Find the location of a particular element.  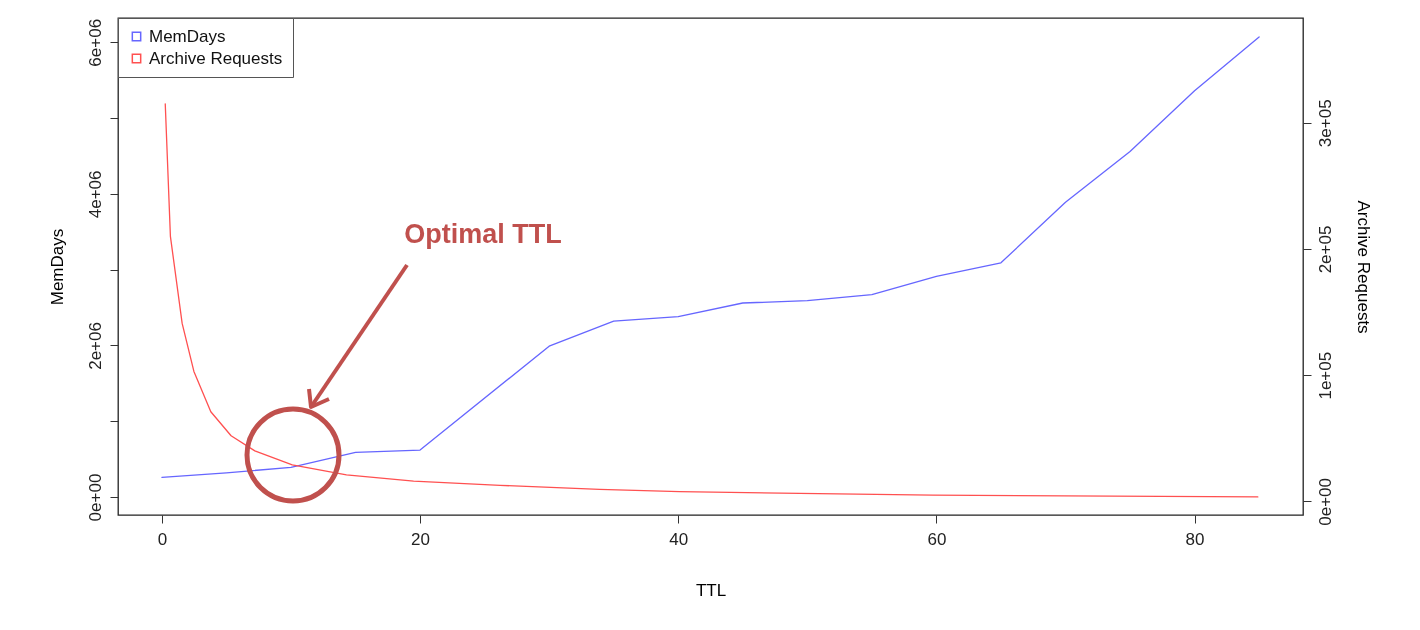

y-tick-label: 0e+00 is located at coordinates (95, 497).